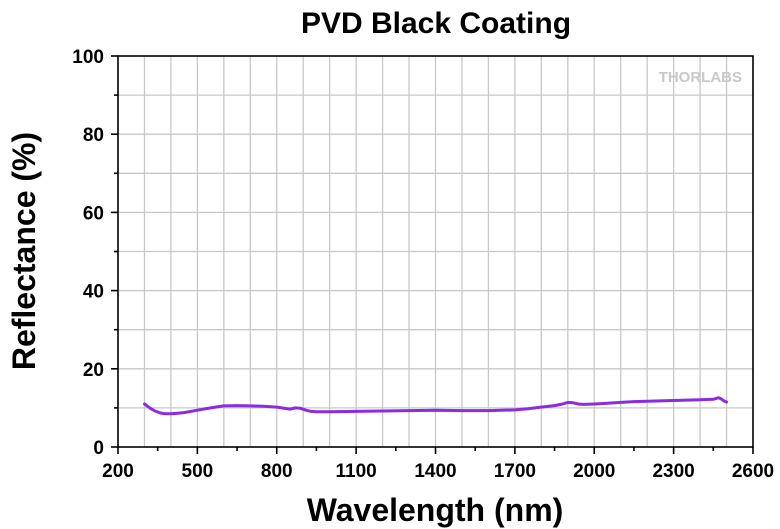  Describe the element at coordinates (93, 135) in the screenshot. I see `y-tick-label: 80` at that location.